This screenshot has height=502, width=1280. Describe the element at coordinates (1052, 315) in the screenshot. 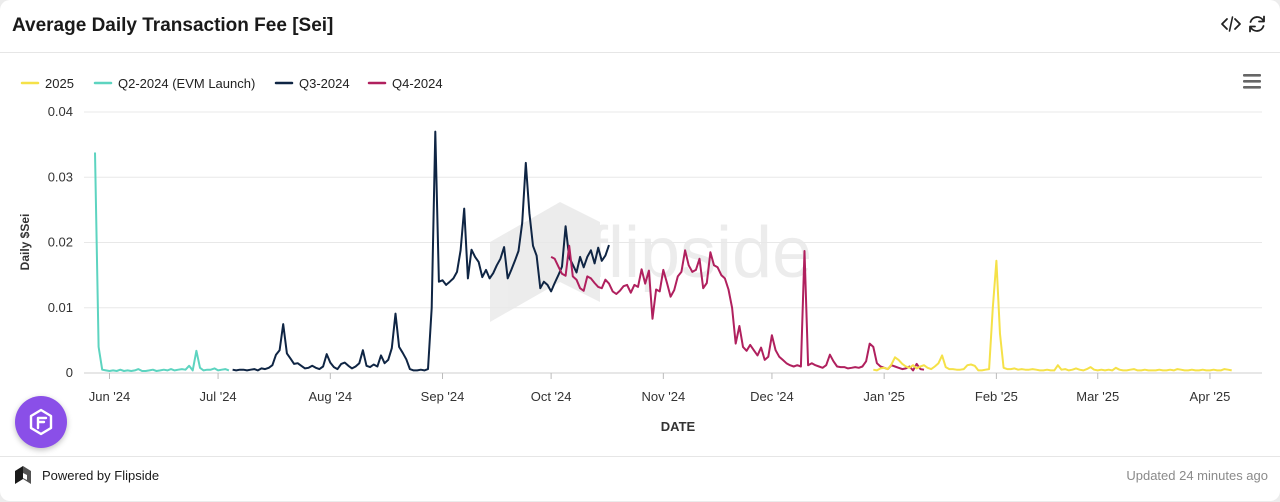

I see `series-line-2025` at that location.